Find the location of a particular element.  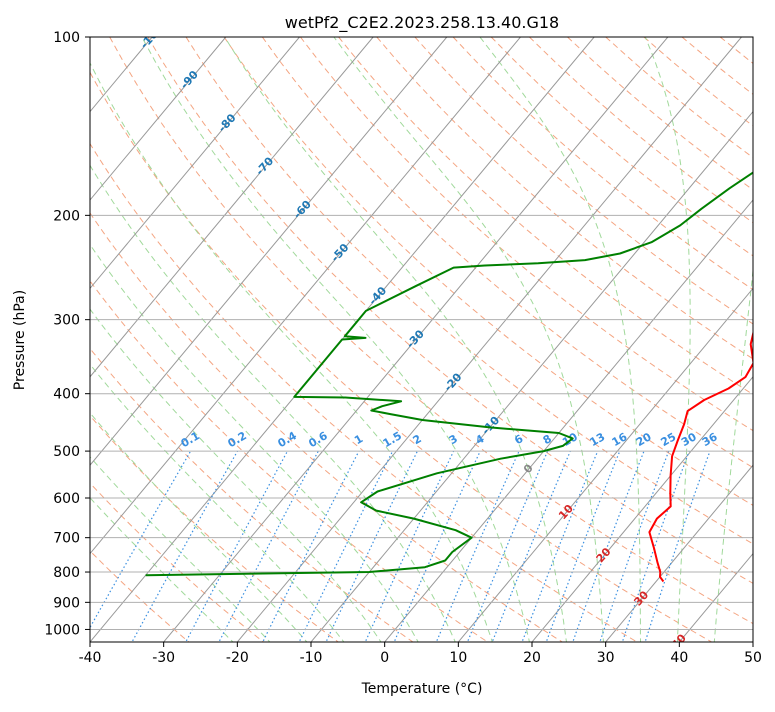

x-tick-label: -20 is located at coordinates (237, 658).